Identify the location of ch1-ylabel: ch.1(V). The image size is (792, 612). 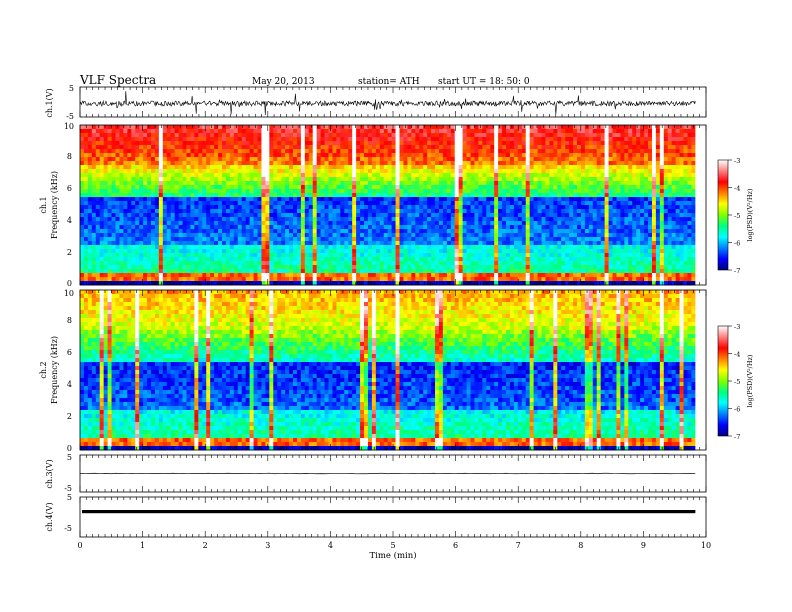
(49, 102).